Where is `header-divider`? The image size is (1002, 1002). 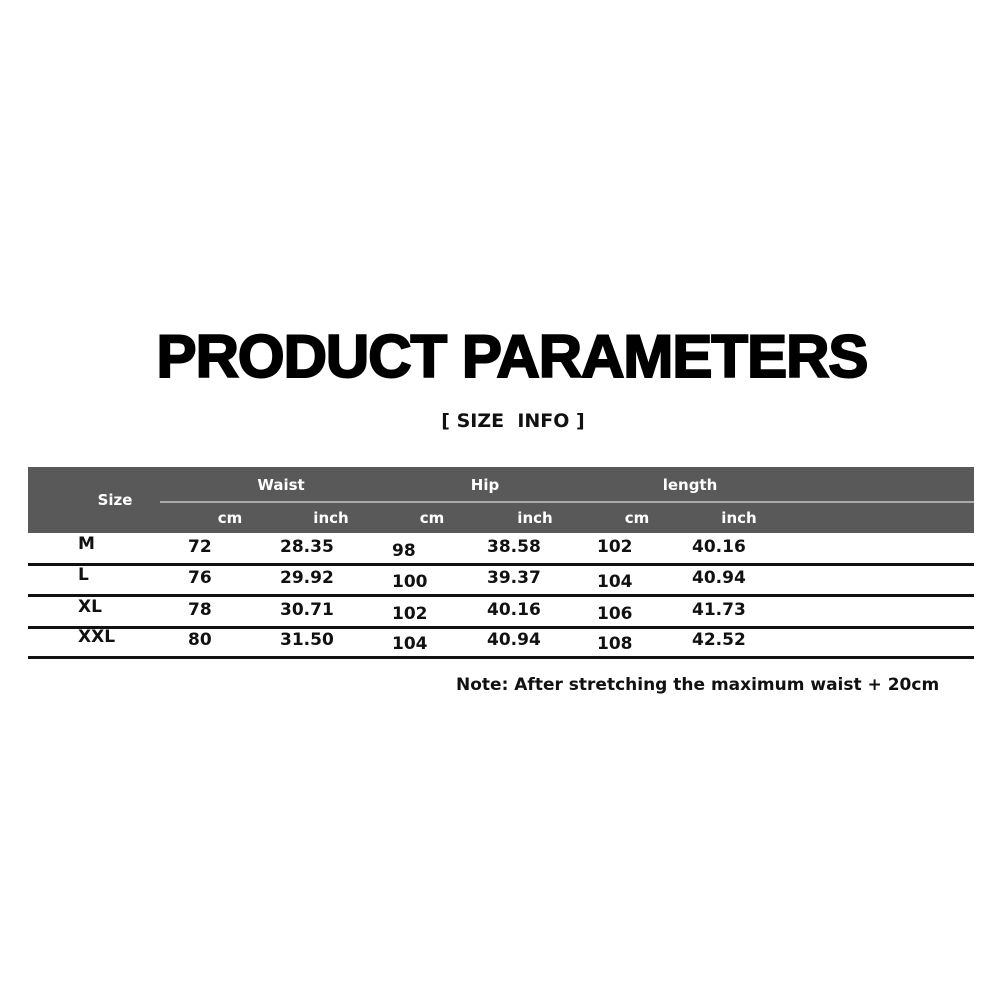 header-divider is located at coordinates (567, 502).